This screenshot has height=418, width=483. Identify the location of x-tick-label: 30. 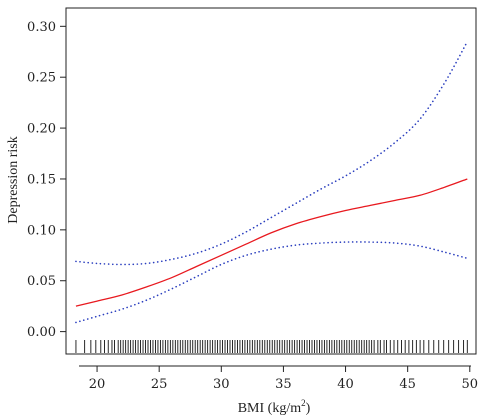
(221, 384).